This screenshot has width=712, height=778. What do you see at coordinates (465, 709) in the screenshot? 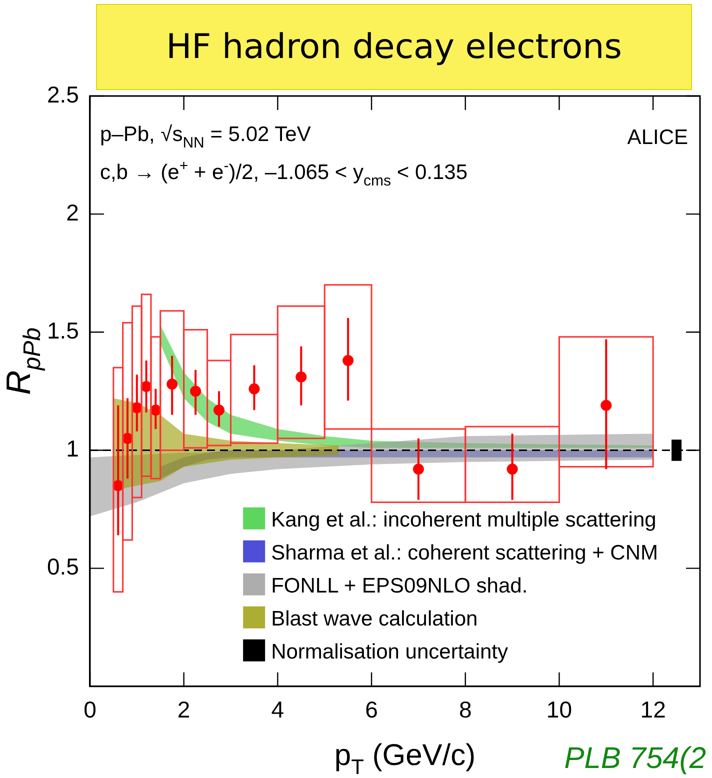
I see `x-tick-label: 8` at bounding box center [465, 709].